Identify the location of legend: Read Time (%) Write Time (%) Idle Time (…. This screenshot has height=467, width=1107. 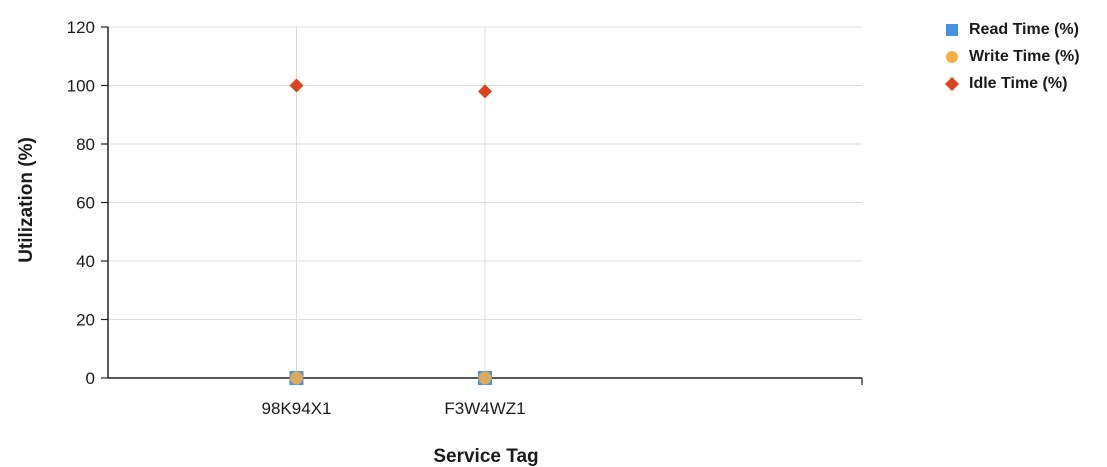
(1007, 56).